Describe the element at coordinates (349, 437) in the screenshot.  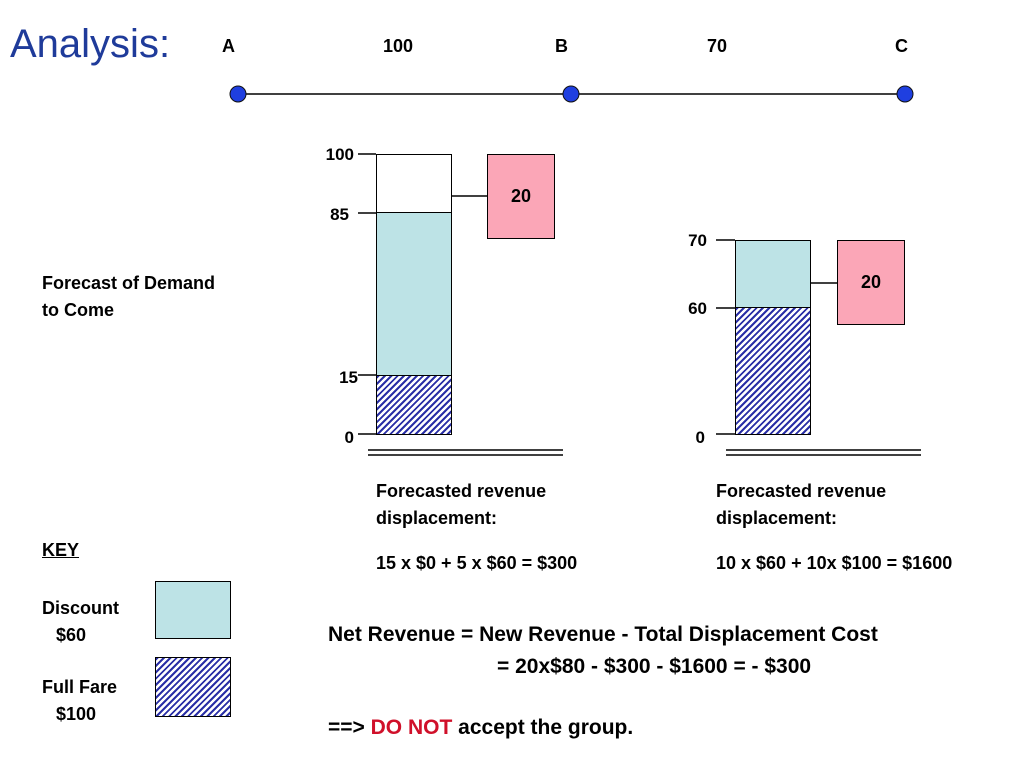
I see `chart1-tick-0: 0` at that location.